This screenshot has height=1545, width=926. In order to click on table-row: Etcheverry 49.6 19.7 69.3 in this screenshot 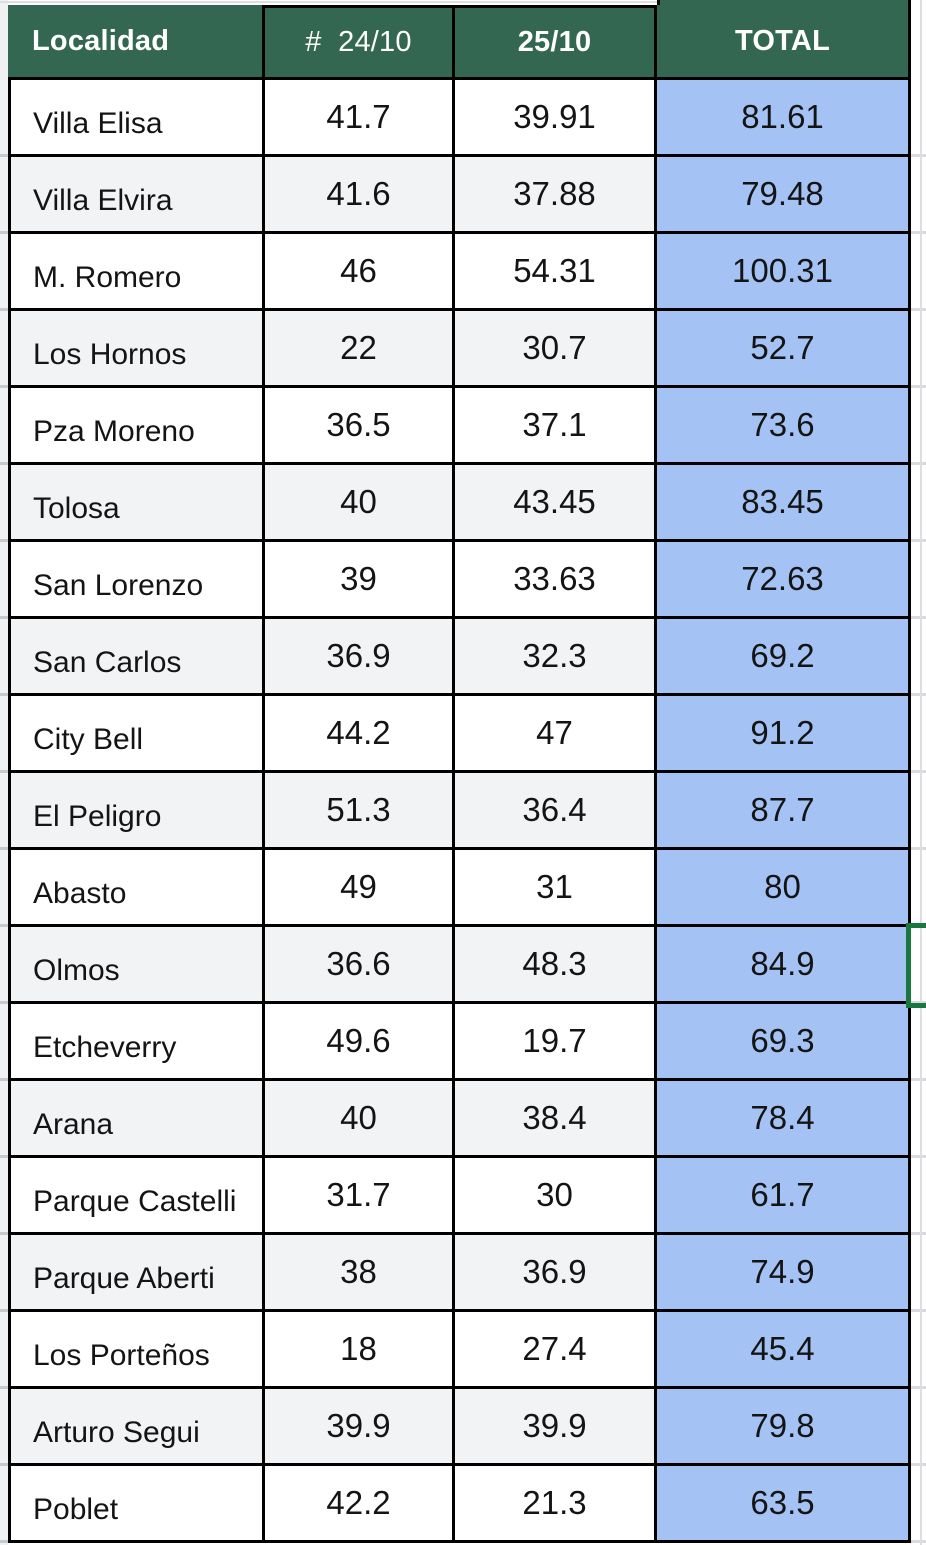, I will do `click(459, 1042)`.